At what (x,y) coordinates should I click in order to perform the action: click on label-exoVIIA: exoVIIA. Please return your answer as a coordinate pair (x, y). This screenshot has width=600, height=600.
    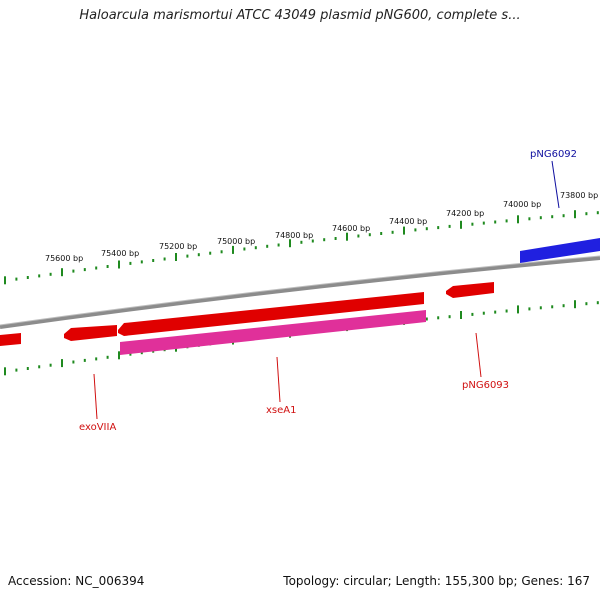
    Looking at the image, I should click on (97, 427).